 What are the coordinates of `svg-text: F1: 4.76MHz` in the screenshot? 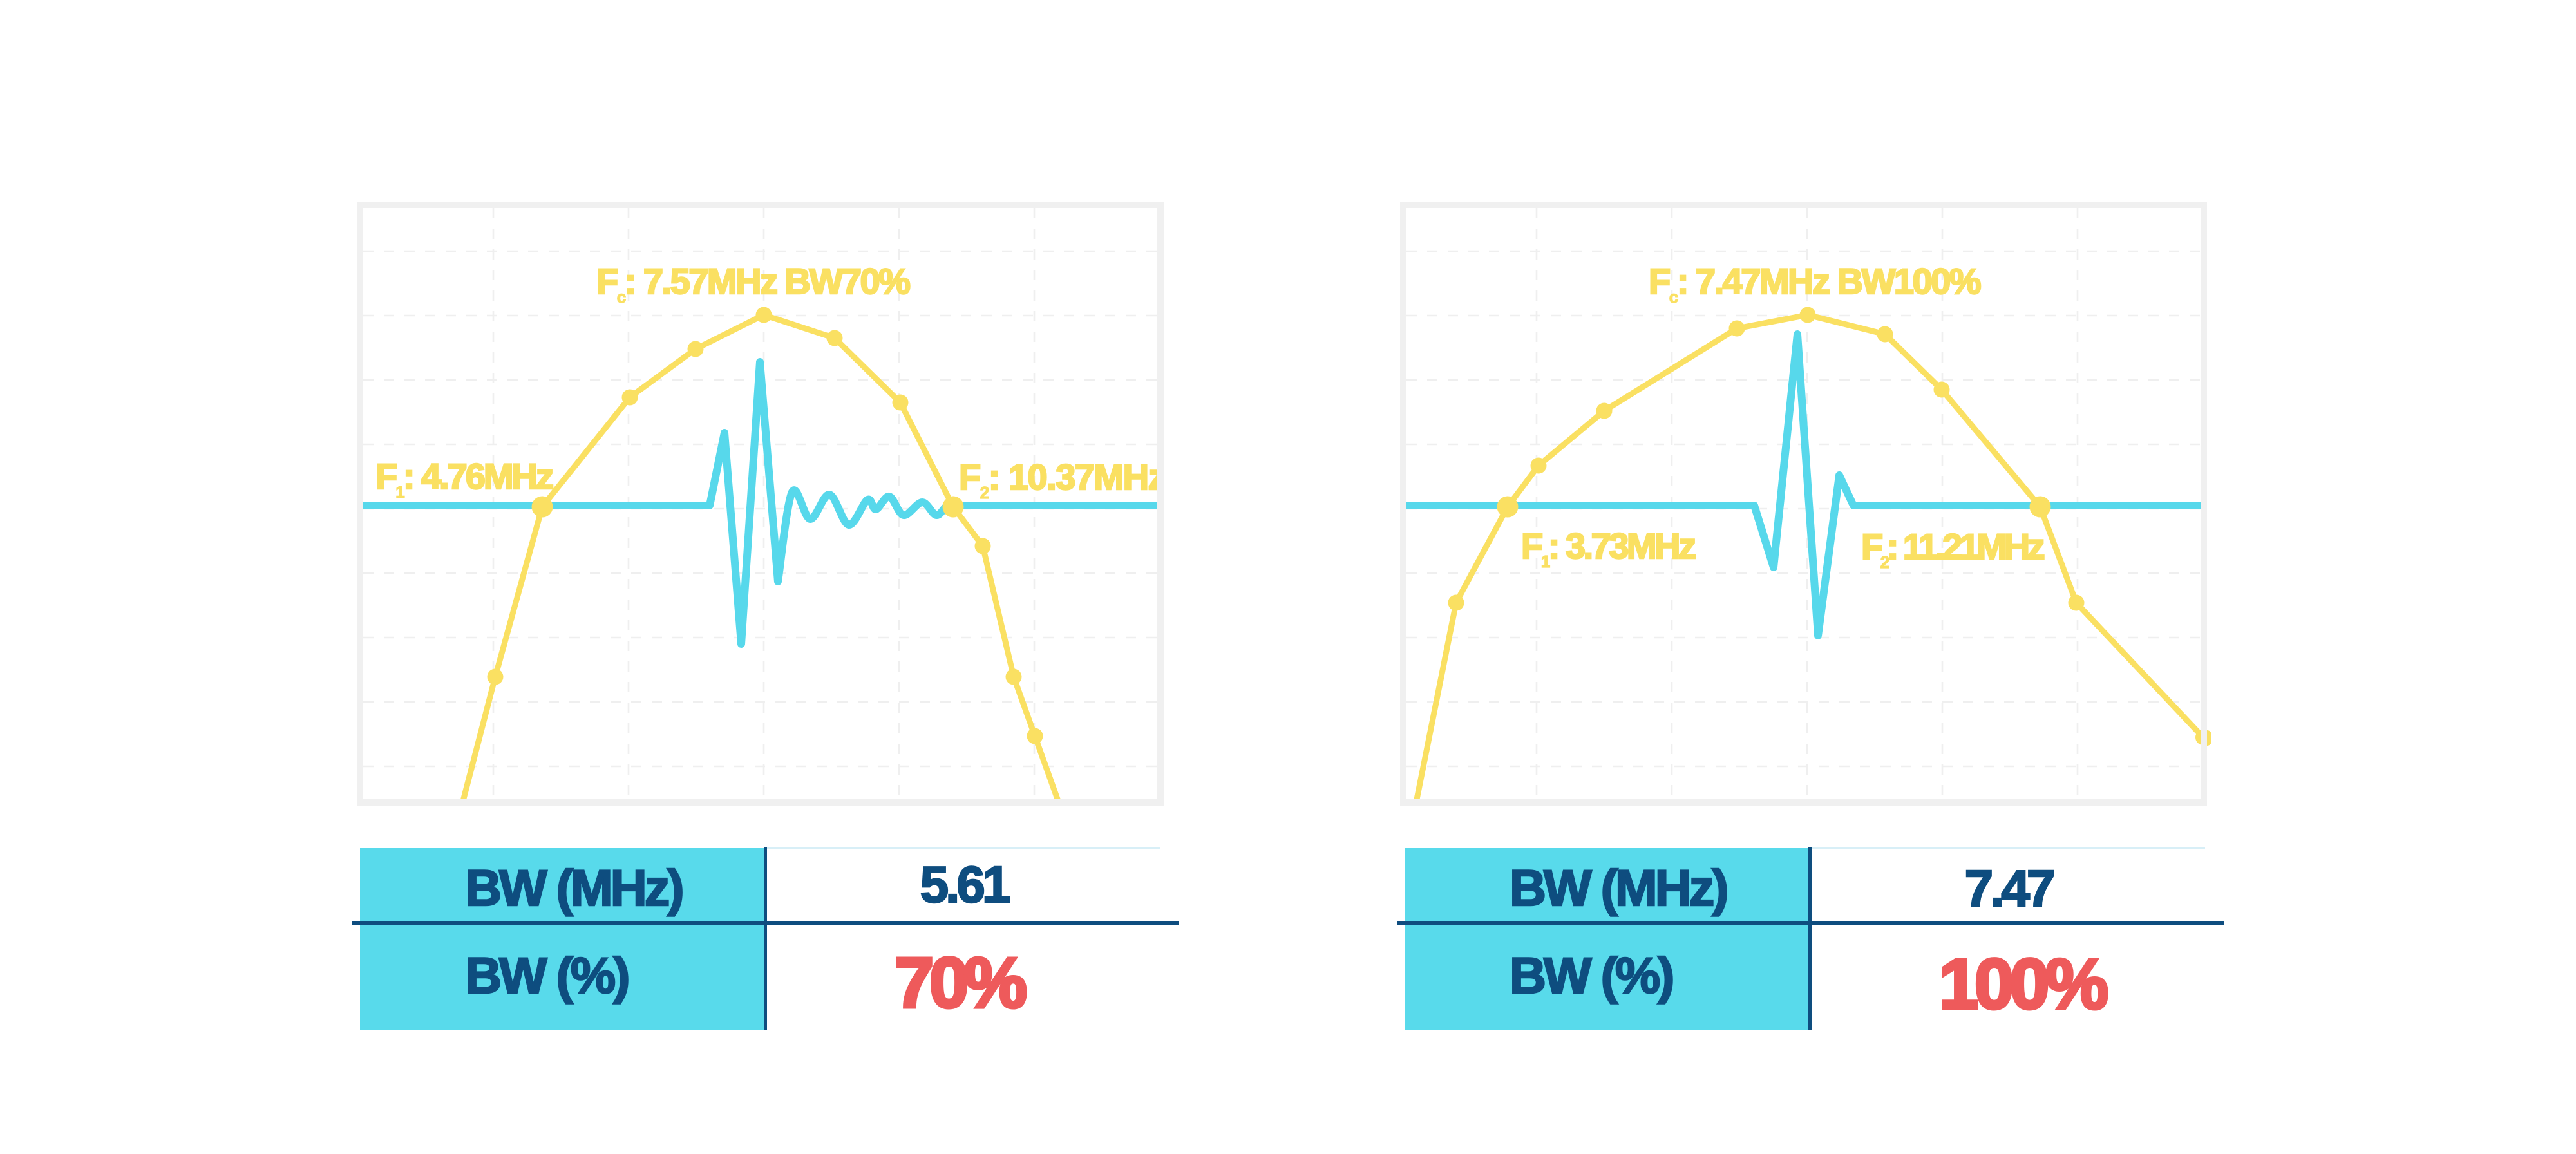 It's located at (464, 479).